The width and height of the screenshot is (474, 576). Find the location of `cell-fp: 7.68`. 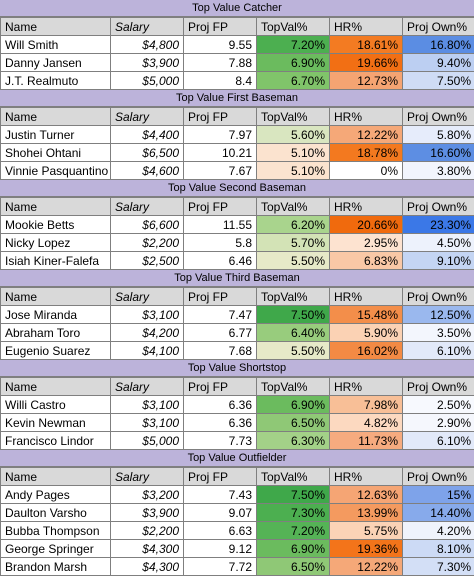

cell-fp: 7.68 is located at coordinates (220, 351).